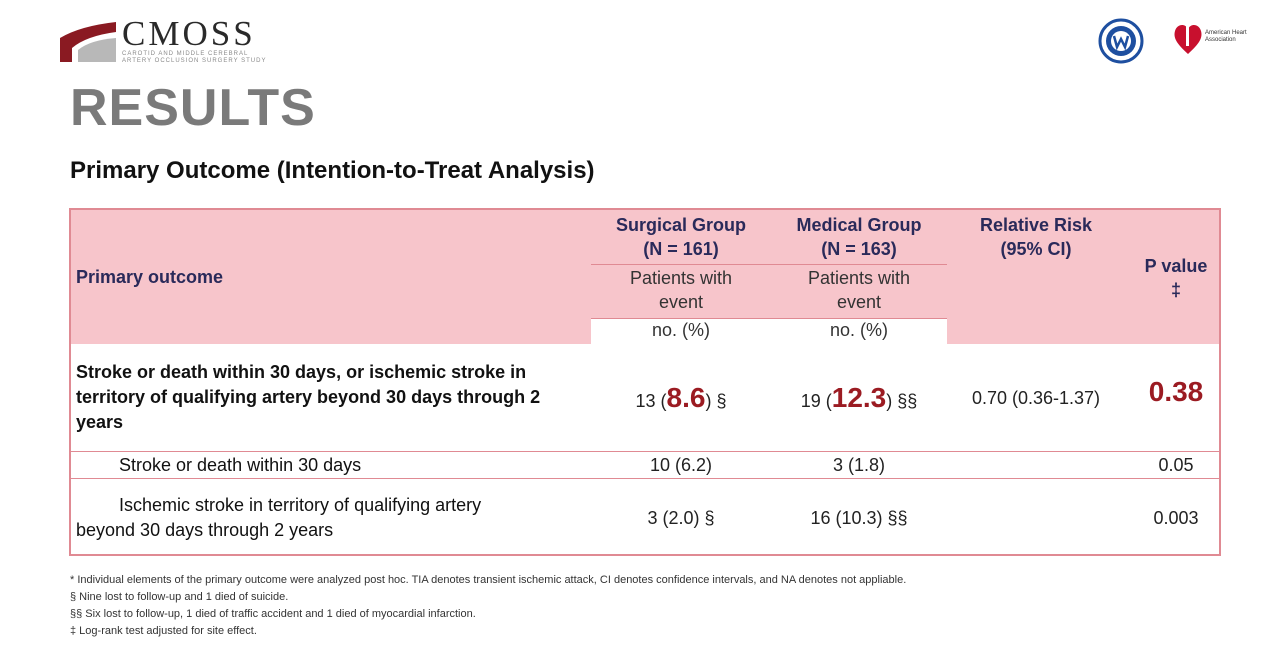  What do you see at coordinates (1176, 266) in the screenshot?
I see `p-value-title: P value` at bounding box center [1176, 266].